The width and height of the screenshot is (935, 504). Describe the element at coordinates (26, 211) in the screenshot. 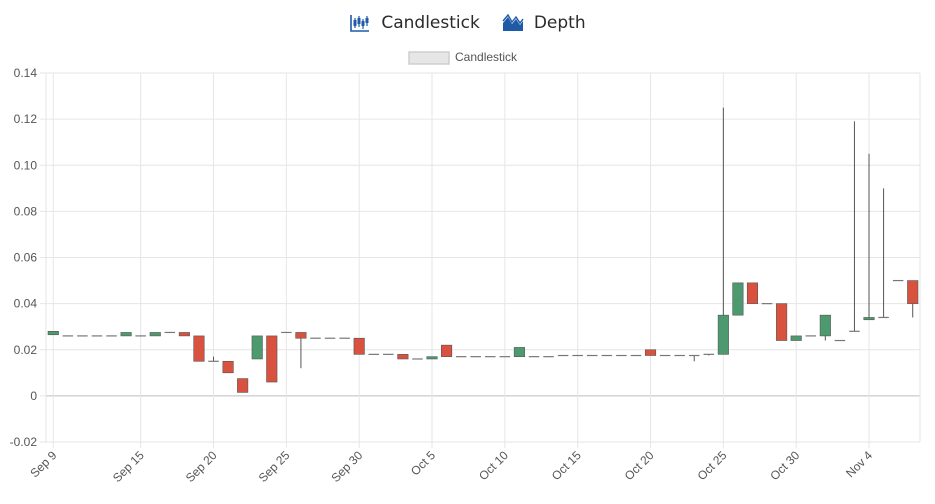

I see `y-tick-label: 0.08` at that location.